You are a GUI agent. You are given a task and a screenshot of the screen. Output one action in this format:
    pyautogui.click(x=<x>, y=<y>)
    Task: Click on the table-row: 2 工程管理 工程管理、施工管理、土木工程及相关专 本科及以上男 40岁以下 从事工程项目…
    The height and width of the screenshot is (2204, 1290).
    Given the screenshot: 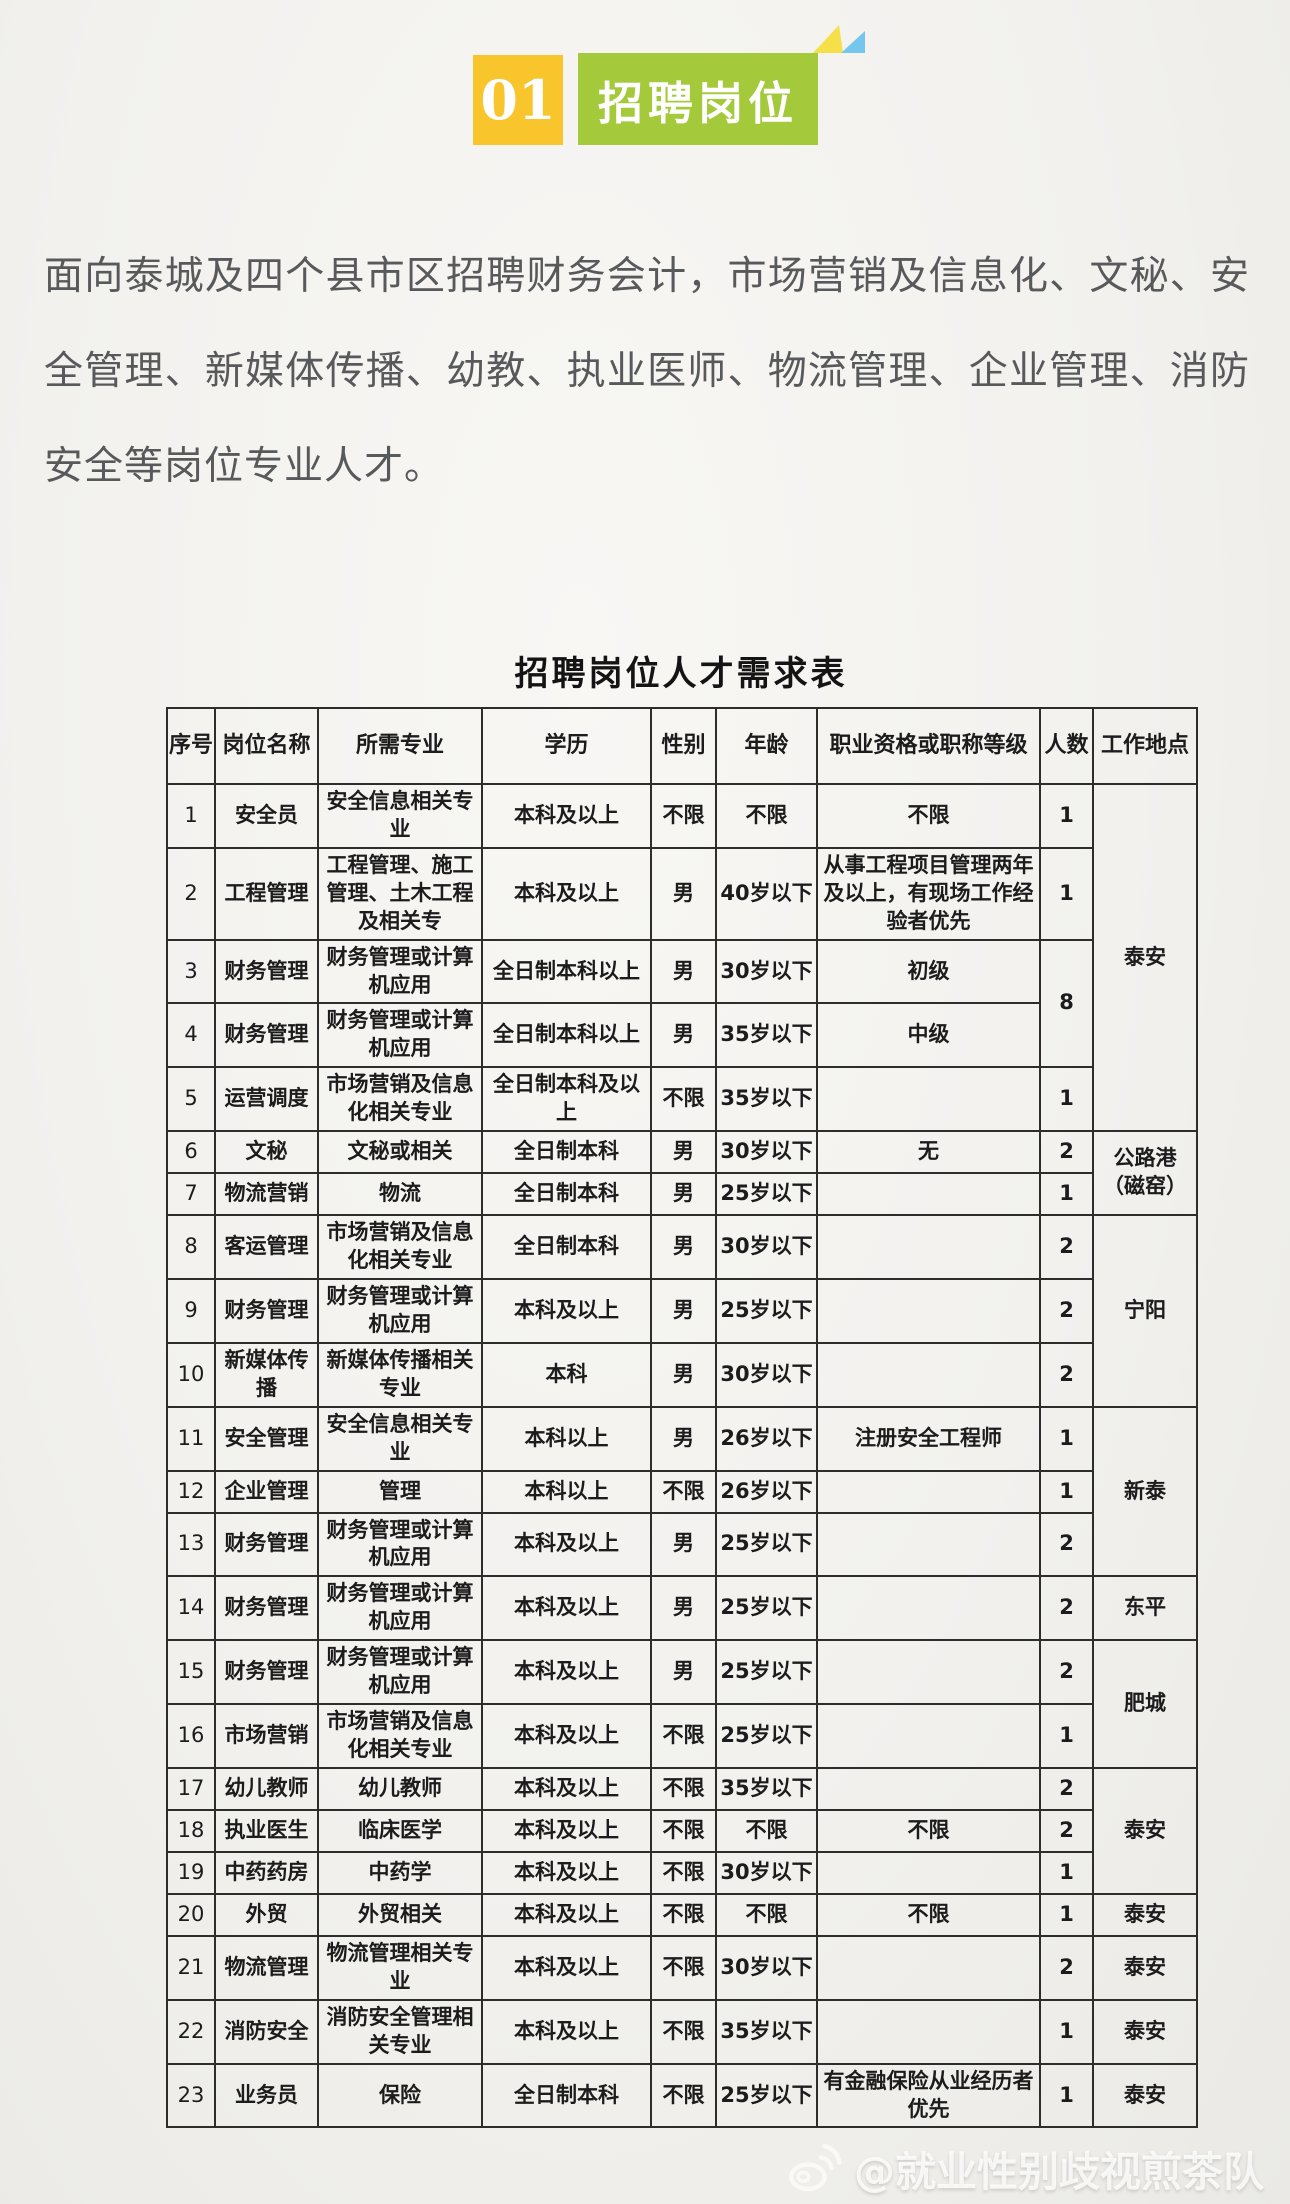 What is the action you would take?
    pyautogui.click(x=681, y=893)
    